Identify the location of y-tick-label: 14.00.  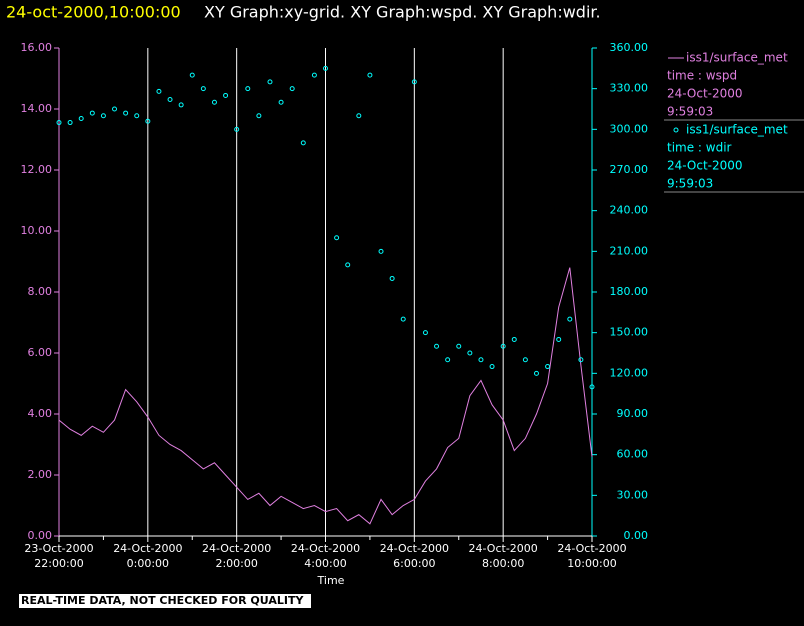
(37, 108).